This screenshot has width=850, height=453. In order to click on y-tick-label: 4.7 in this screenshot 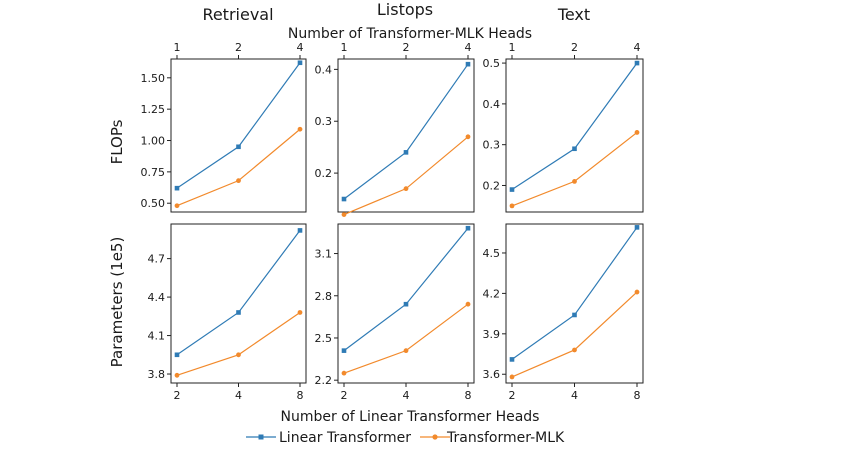, I will do `click(157, 259)`.